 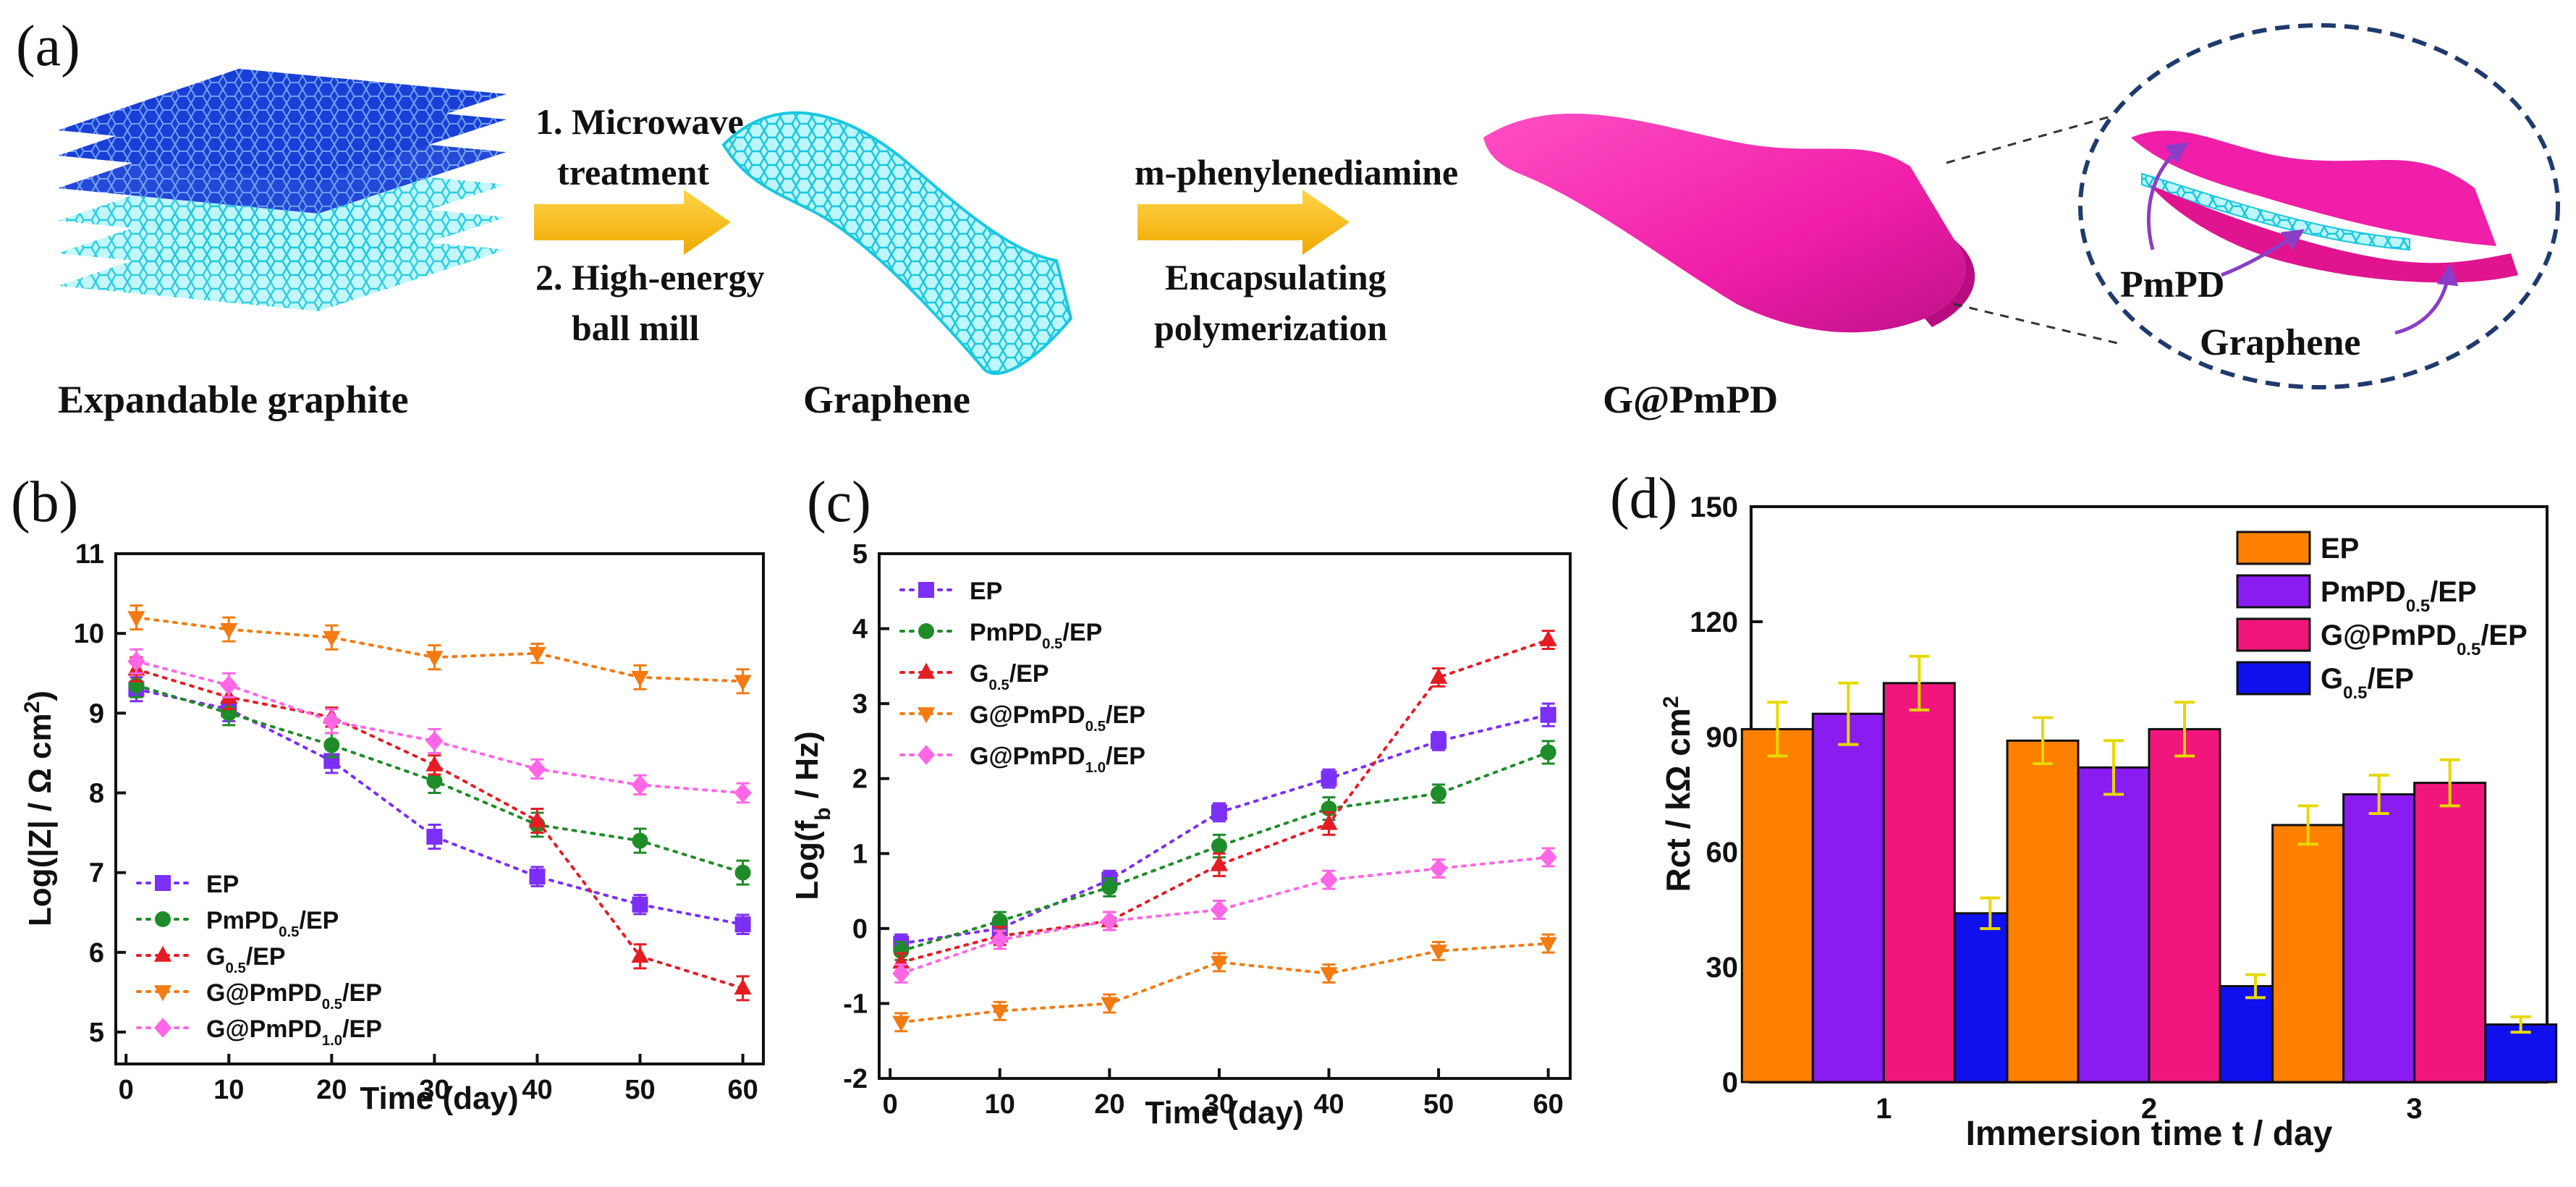 I want to click on step1-line1: 1. Microwave, so click(x=639, y=121).